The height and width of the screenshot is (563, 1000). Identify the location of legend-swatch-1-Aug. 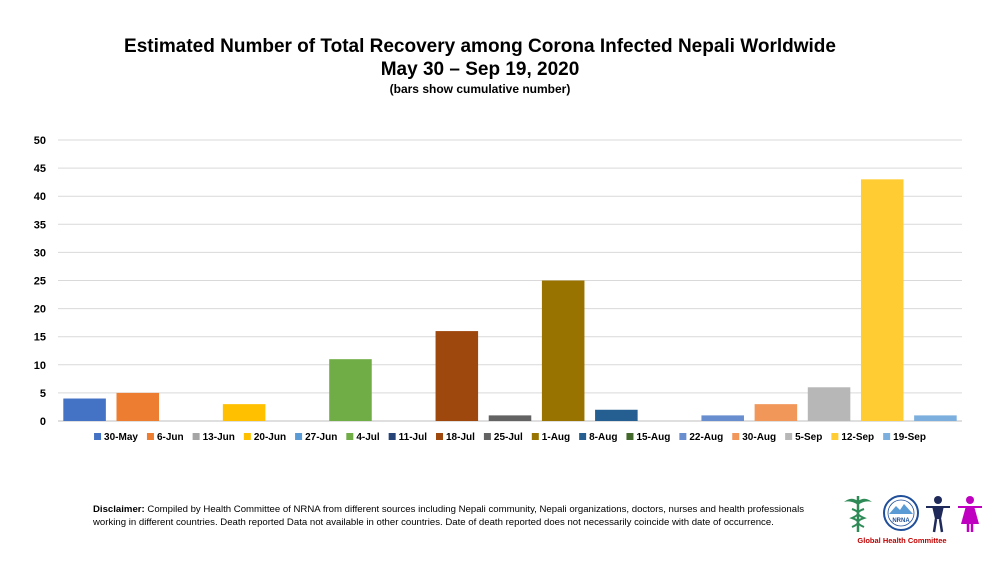
(535, 436).